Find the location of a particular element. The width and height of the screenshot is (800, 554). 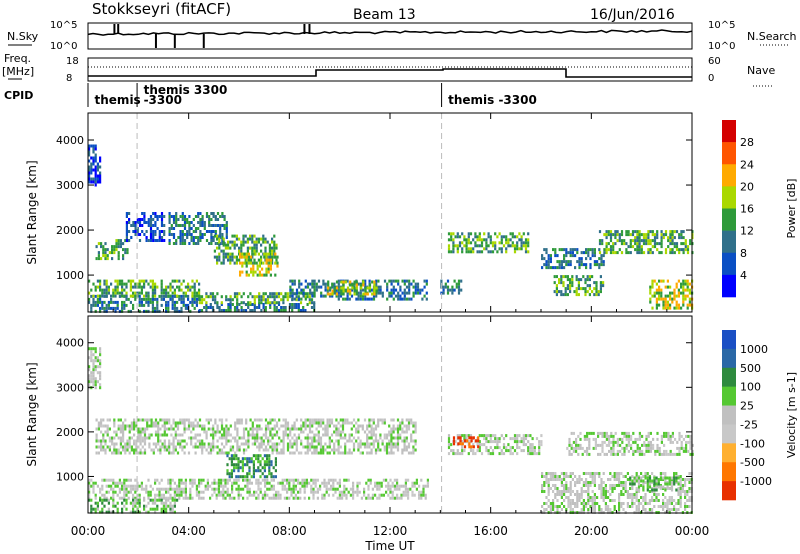

colorbar-swatch is located at coordinates (729, 264).